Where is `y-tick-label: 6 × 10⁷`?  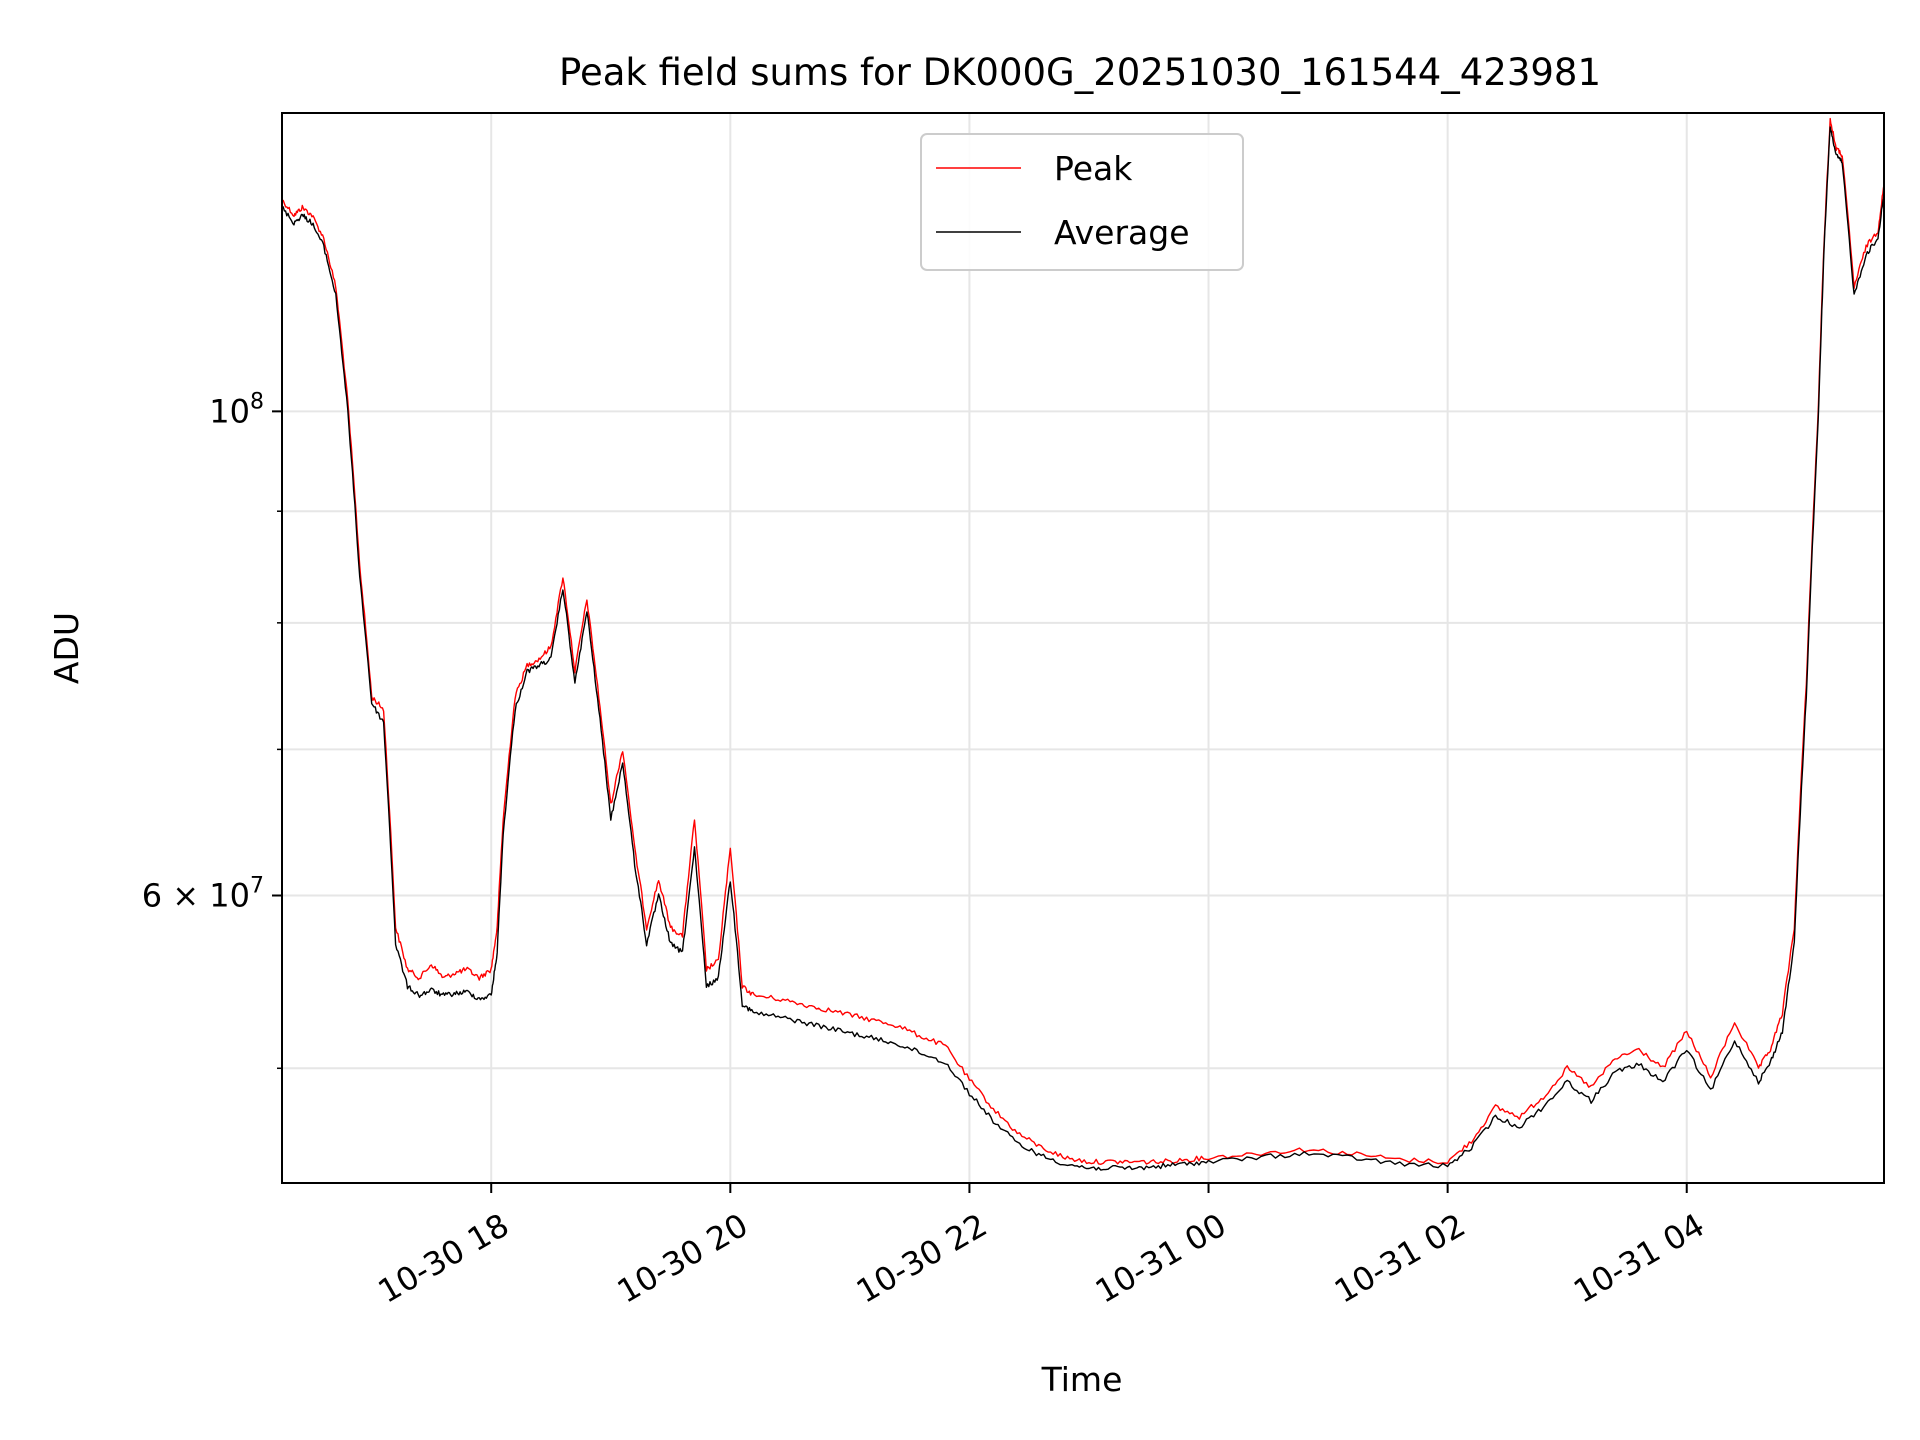
y-tick-label: 6 × 10⁷ is located at coordinates (203, 893).